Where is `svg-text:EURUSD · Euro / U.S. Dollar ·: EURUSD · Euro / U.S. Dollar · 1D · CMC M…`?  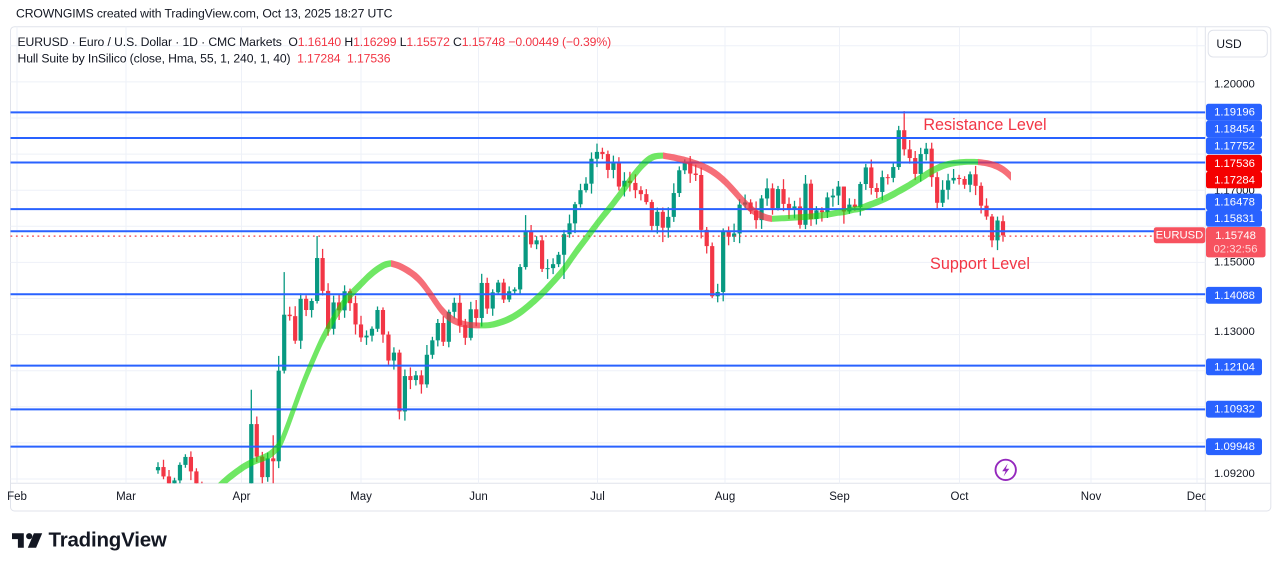
svg-text:EURUSD · Euro / U.S. Dollar ·: EURUSD · Euro / U.S. Dollar · 1D · CMC M… is located at coordinates (315, 42).